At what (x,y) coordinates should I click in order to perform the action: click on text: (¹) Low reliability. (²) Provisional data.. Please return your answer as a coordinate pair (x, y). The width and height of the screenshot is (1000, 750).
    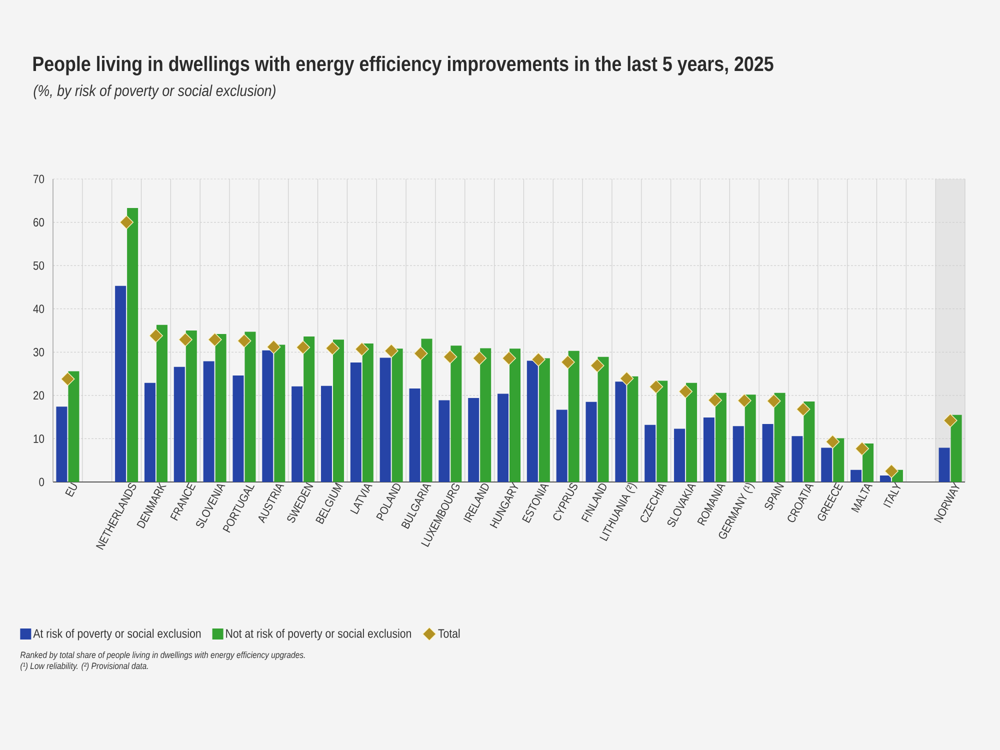
    Looking at the image, I should click on (84, 666).